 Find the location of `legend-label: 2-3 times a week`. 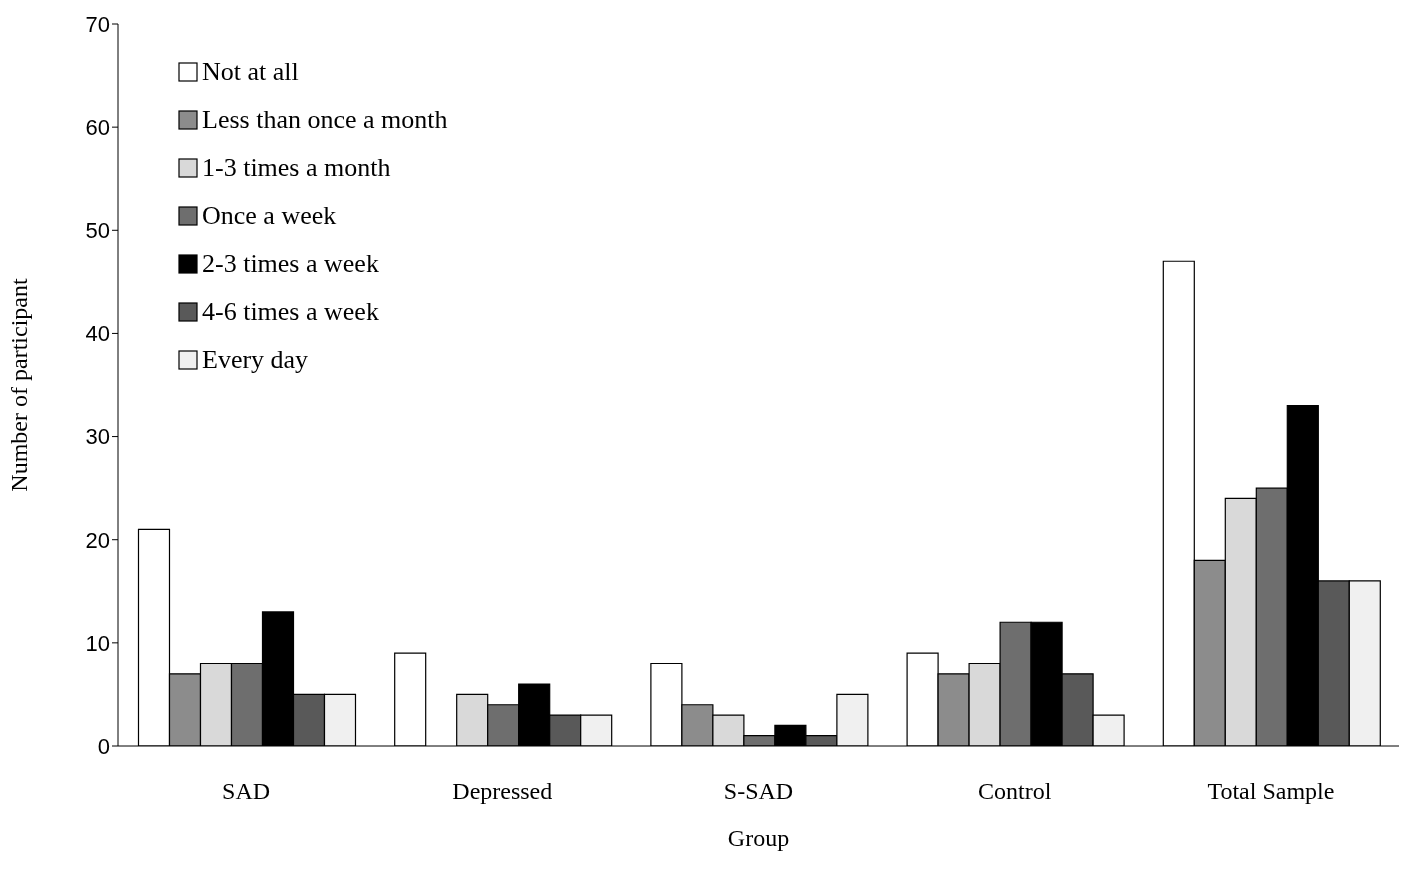

legend-label: 2-3 times a week is located at coordinates (290, 264).